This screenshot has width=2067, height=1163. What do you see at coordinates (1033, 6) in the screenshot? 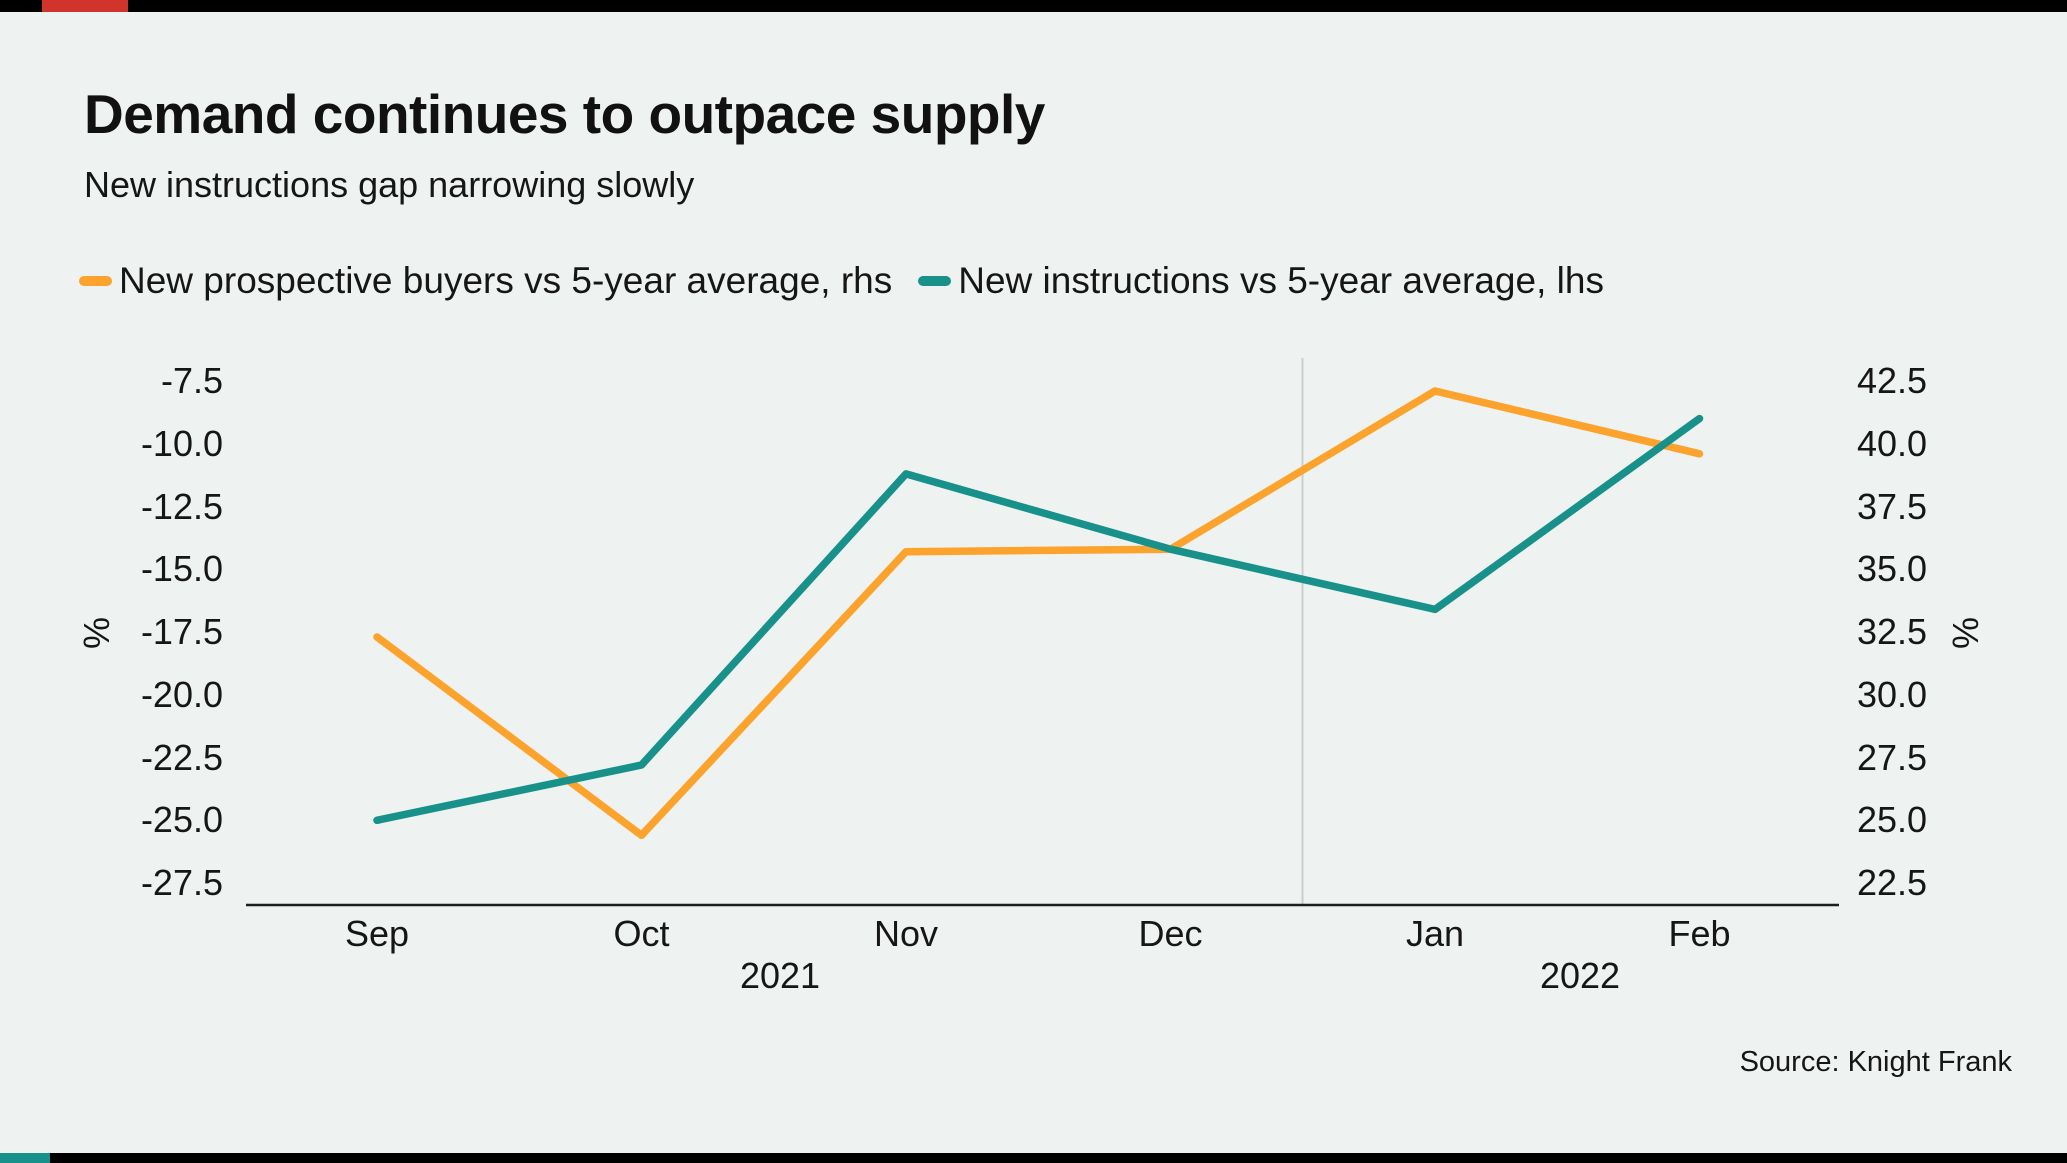
I see `top-rule` at bounding box center [1033, 6].